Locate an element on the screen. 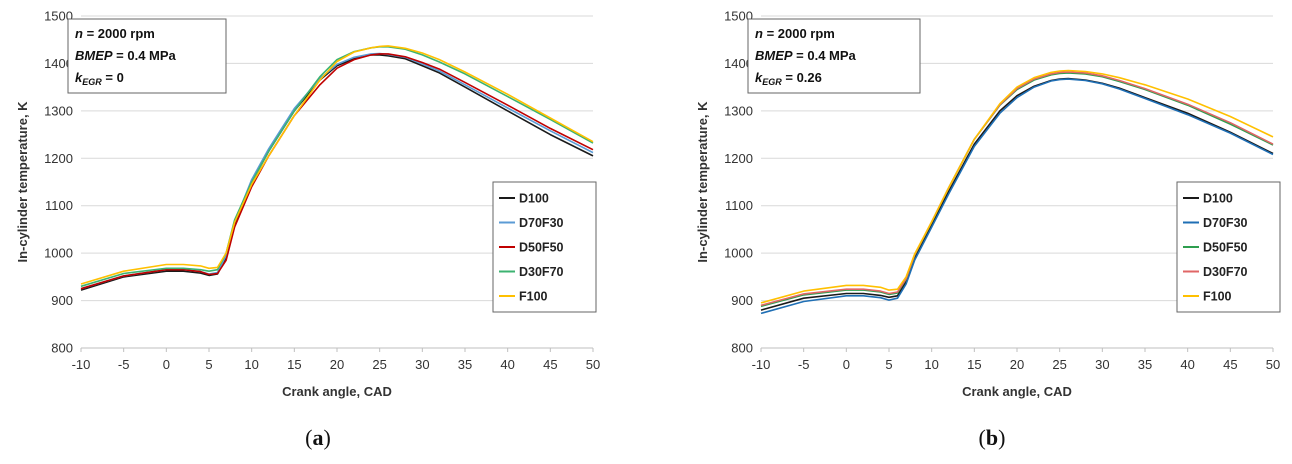 This screenshot has height=464, width=1292. annotation-line3: kEGR = 0 is located at coordinates (99, 78).